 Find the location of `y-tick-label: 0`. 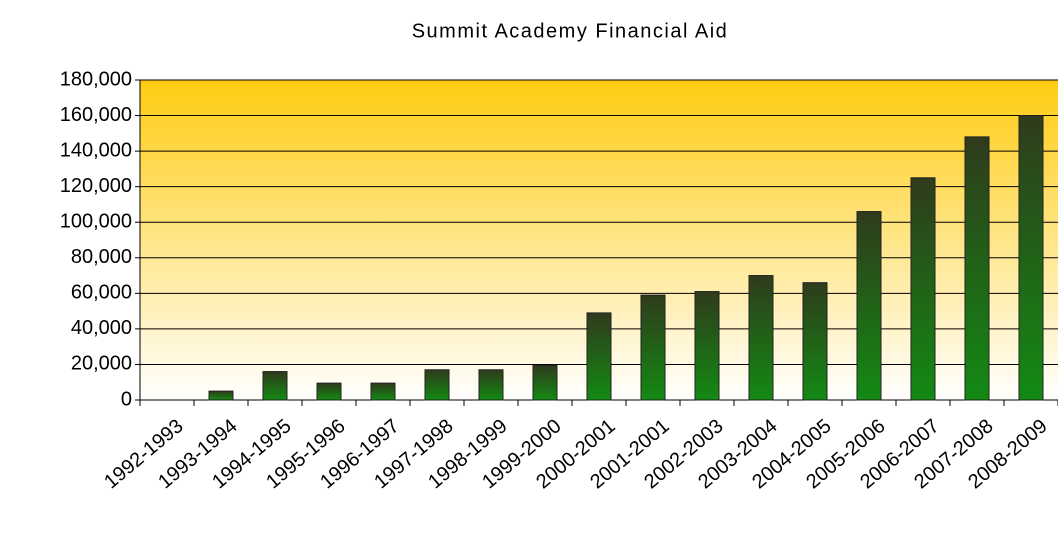

y-tick-label: 0 is located at coordinates (126, 399).